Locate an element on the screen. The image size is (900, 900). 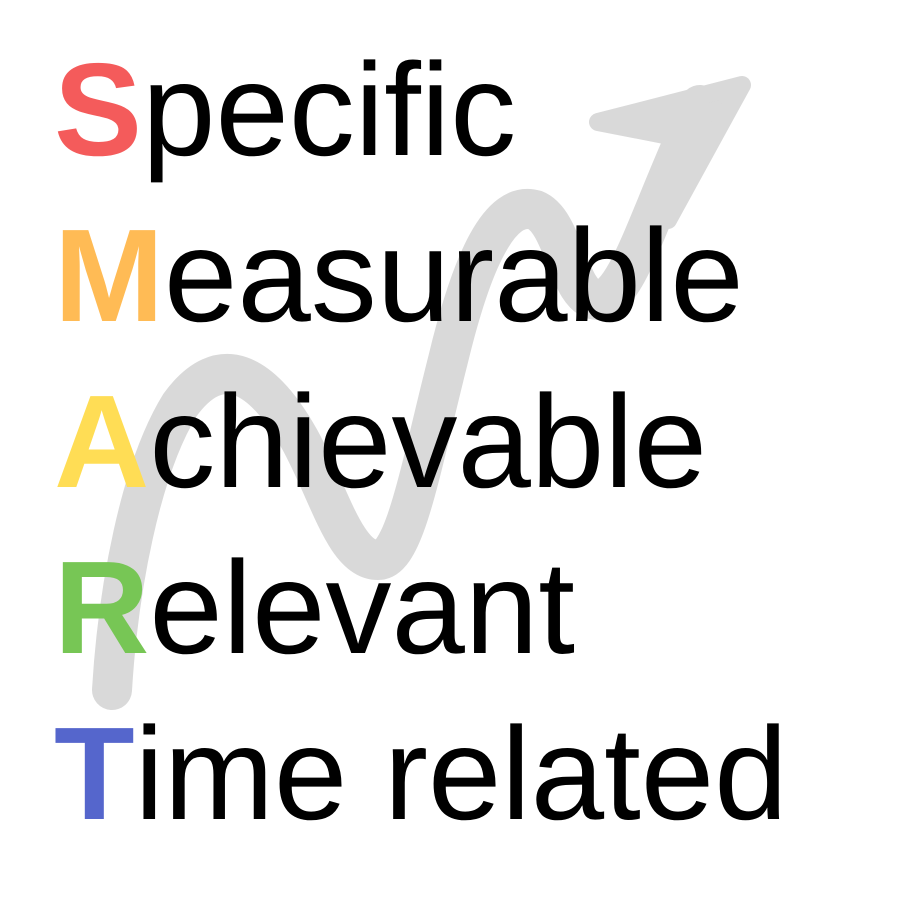
smart-row-relevant: Relevant is located at coordinates (314, 608).